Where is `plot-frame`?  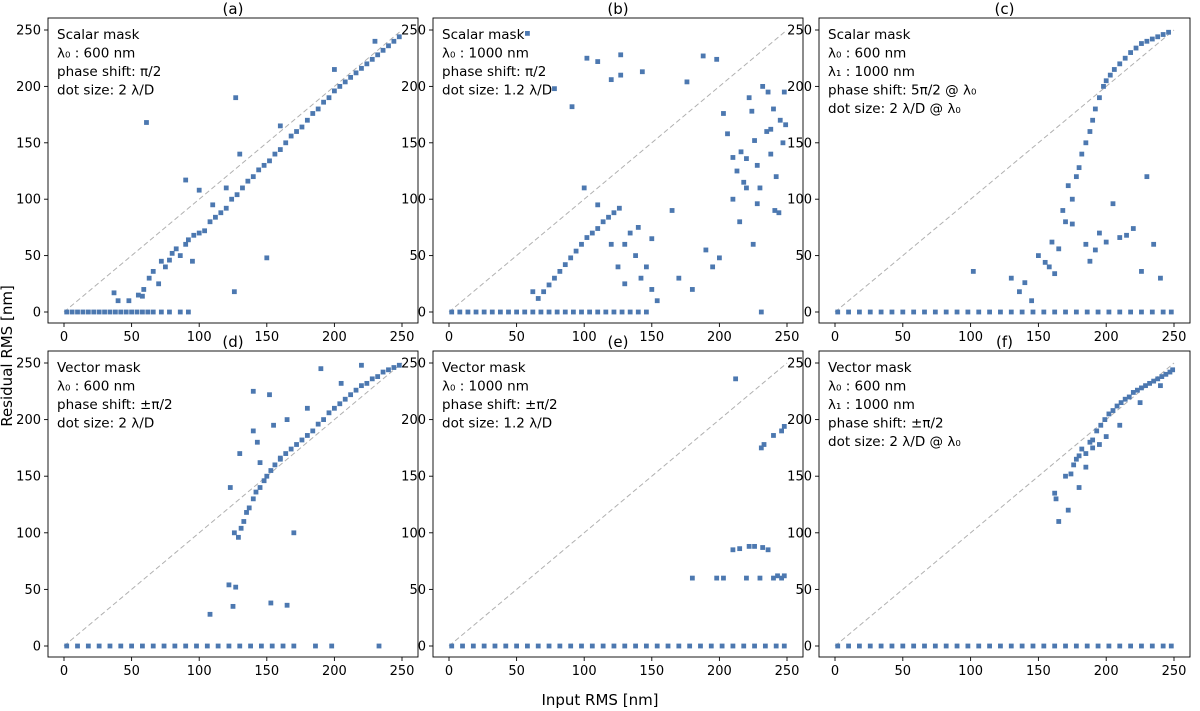 plot-frame is located at coordinates (1004, 170).